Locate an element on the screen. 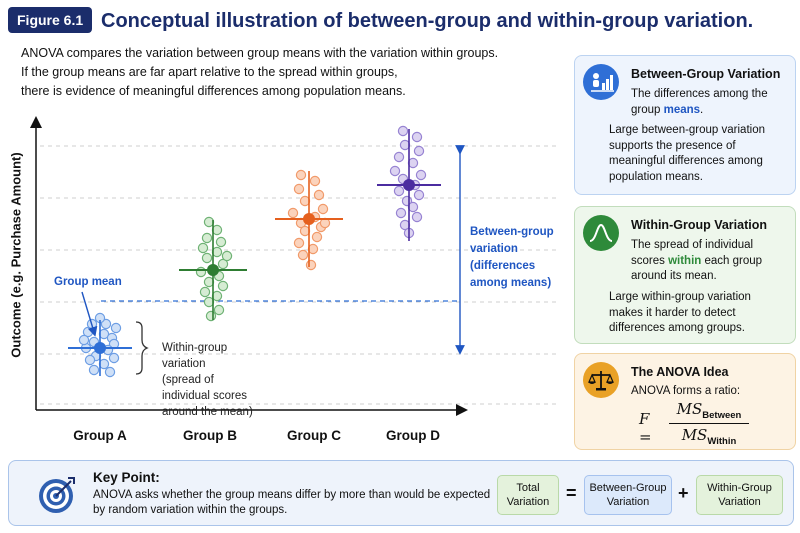 The image size is (800, 533). target-icon is located at coordinates (57, 495).